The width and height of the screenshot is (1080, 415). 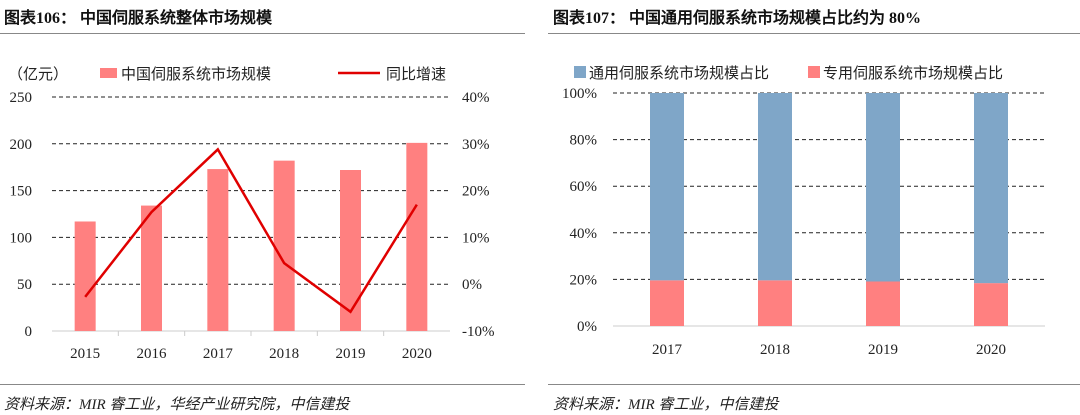 I want to click on y-tick-label: 50, so click(x=24, y=285).